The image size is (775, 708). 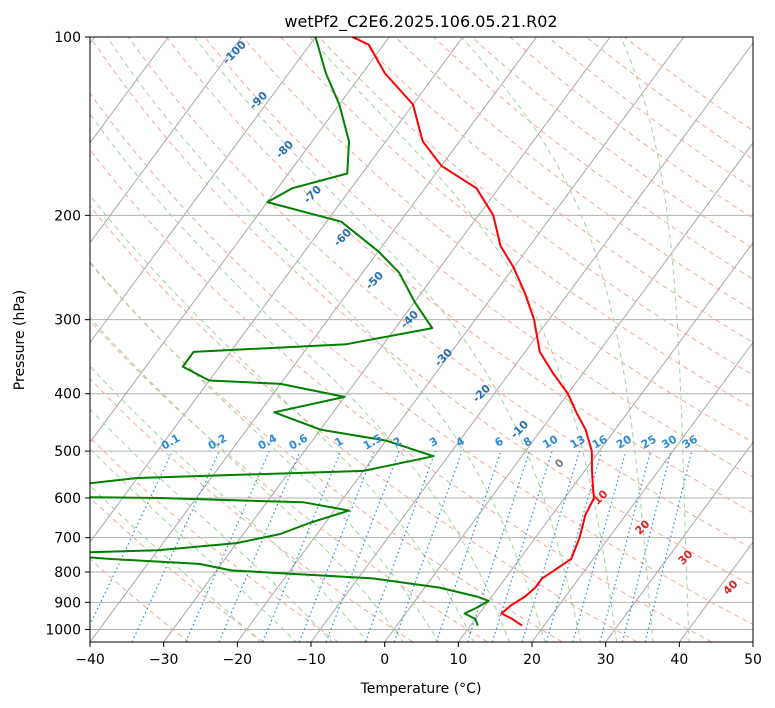 I want to click on mixing-ratio-label: 25, so click(x=649, y=442).